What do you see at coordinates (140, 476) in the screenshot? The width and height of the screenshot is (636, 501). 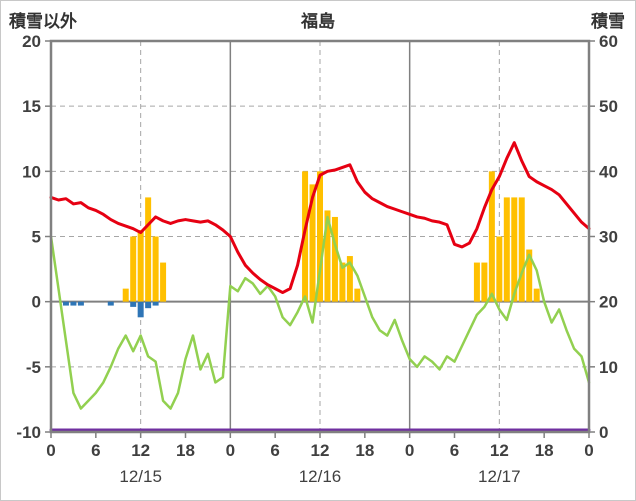 I see `day-label: 12/15` at bounding box center [140, 476].